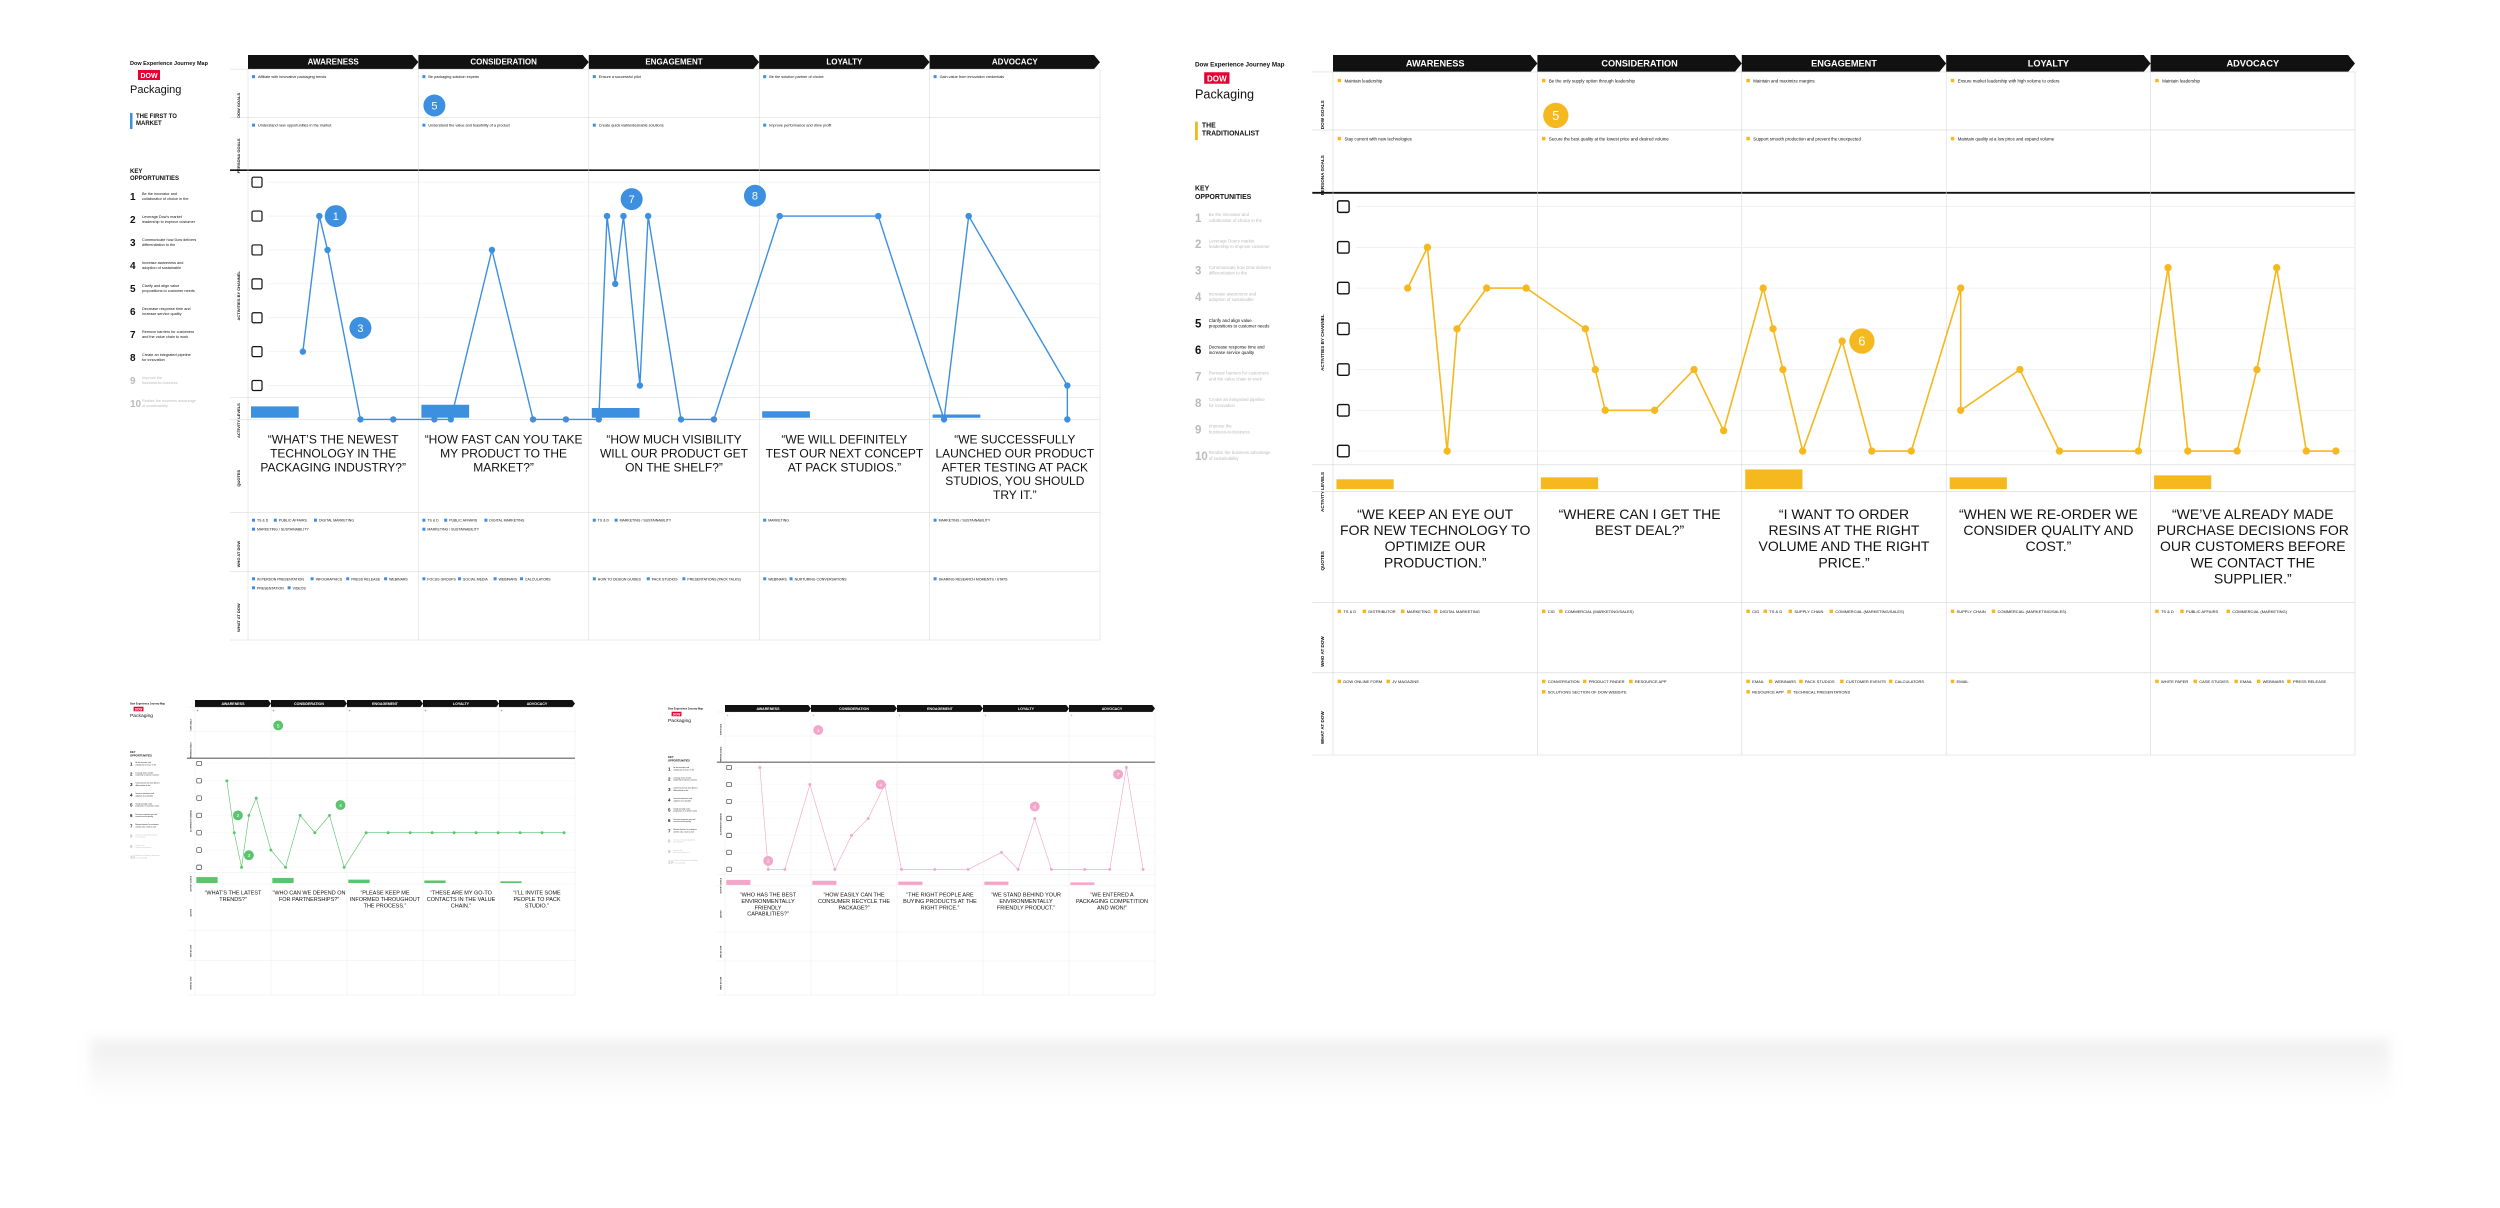 Image resolution: width=2500 pixels, height=1208 pixels. What do you see at coordinates (965, 521) in the screenshot?
I see `who-at-dow-text: MARKETING / SUSTAINABILITY` at bounding box center [965, 521].